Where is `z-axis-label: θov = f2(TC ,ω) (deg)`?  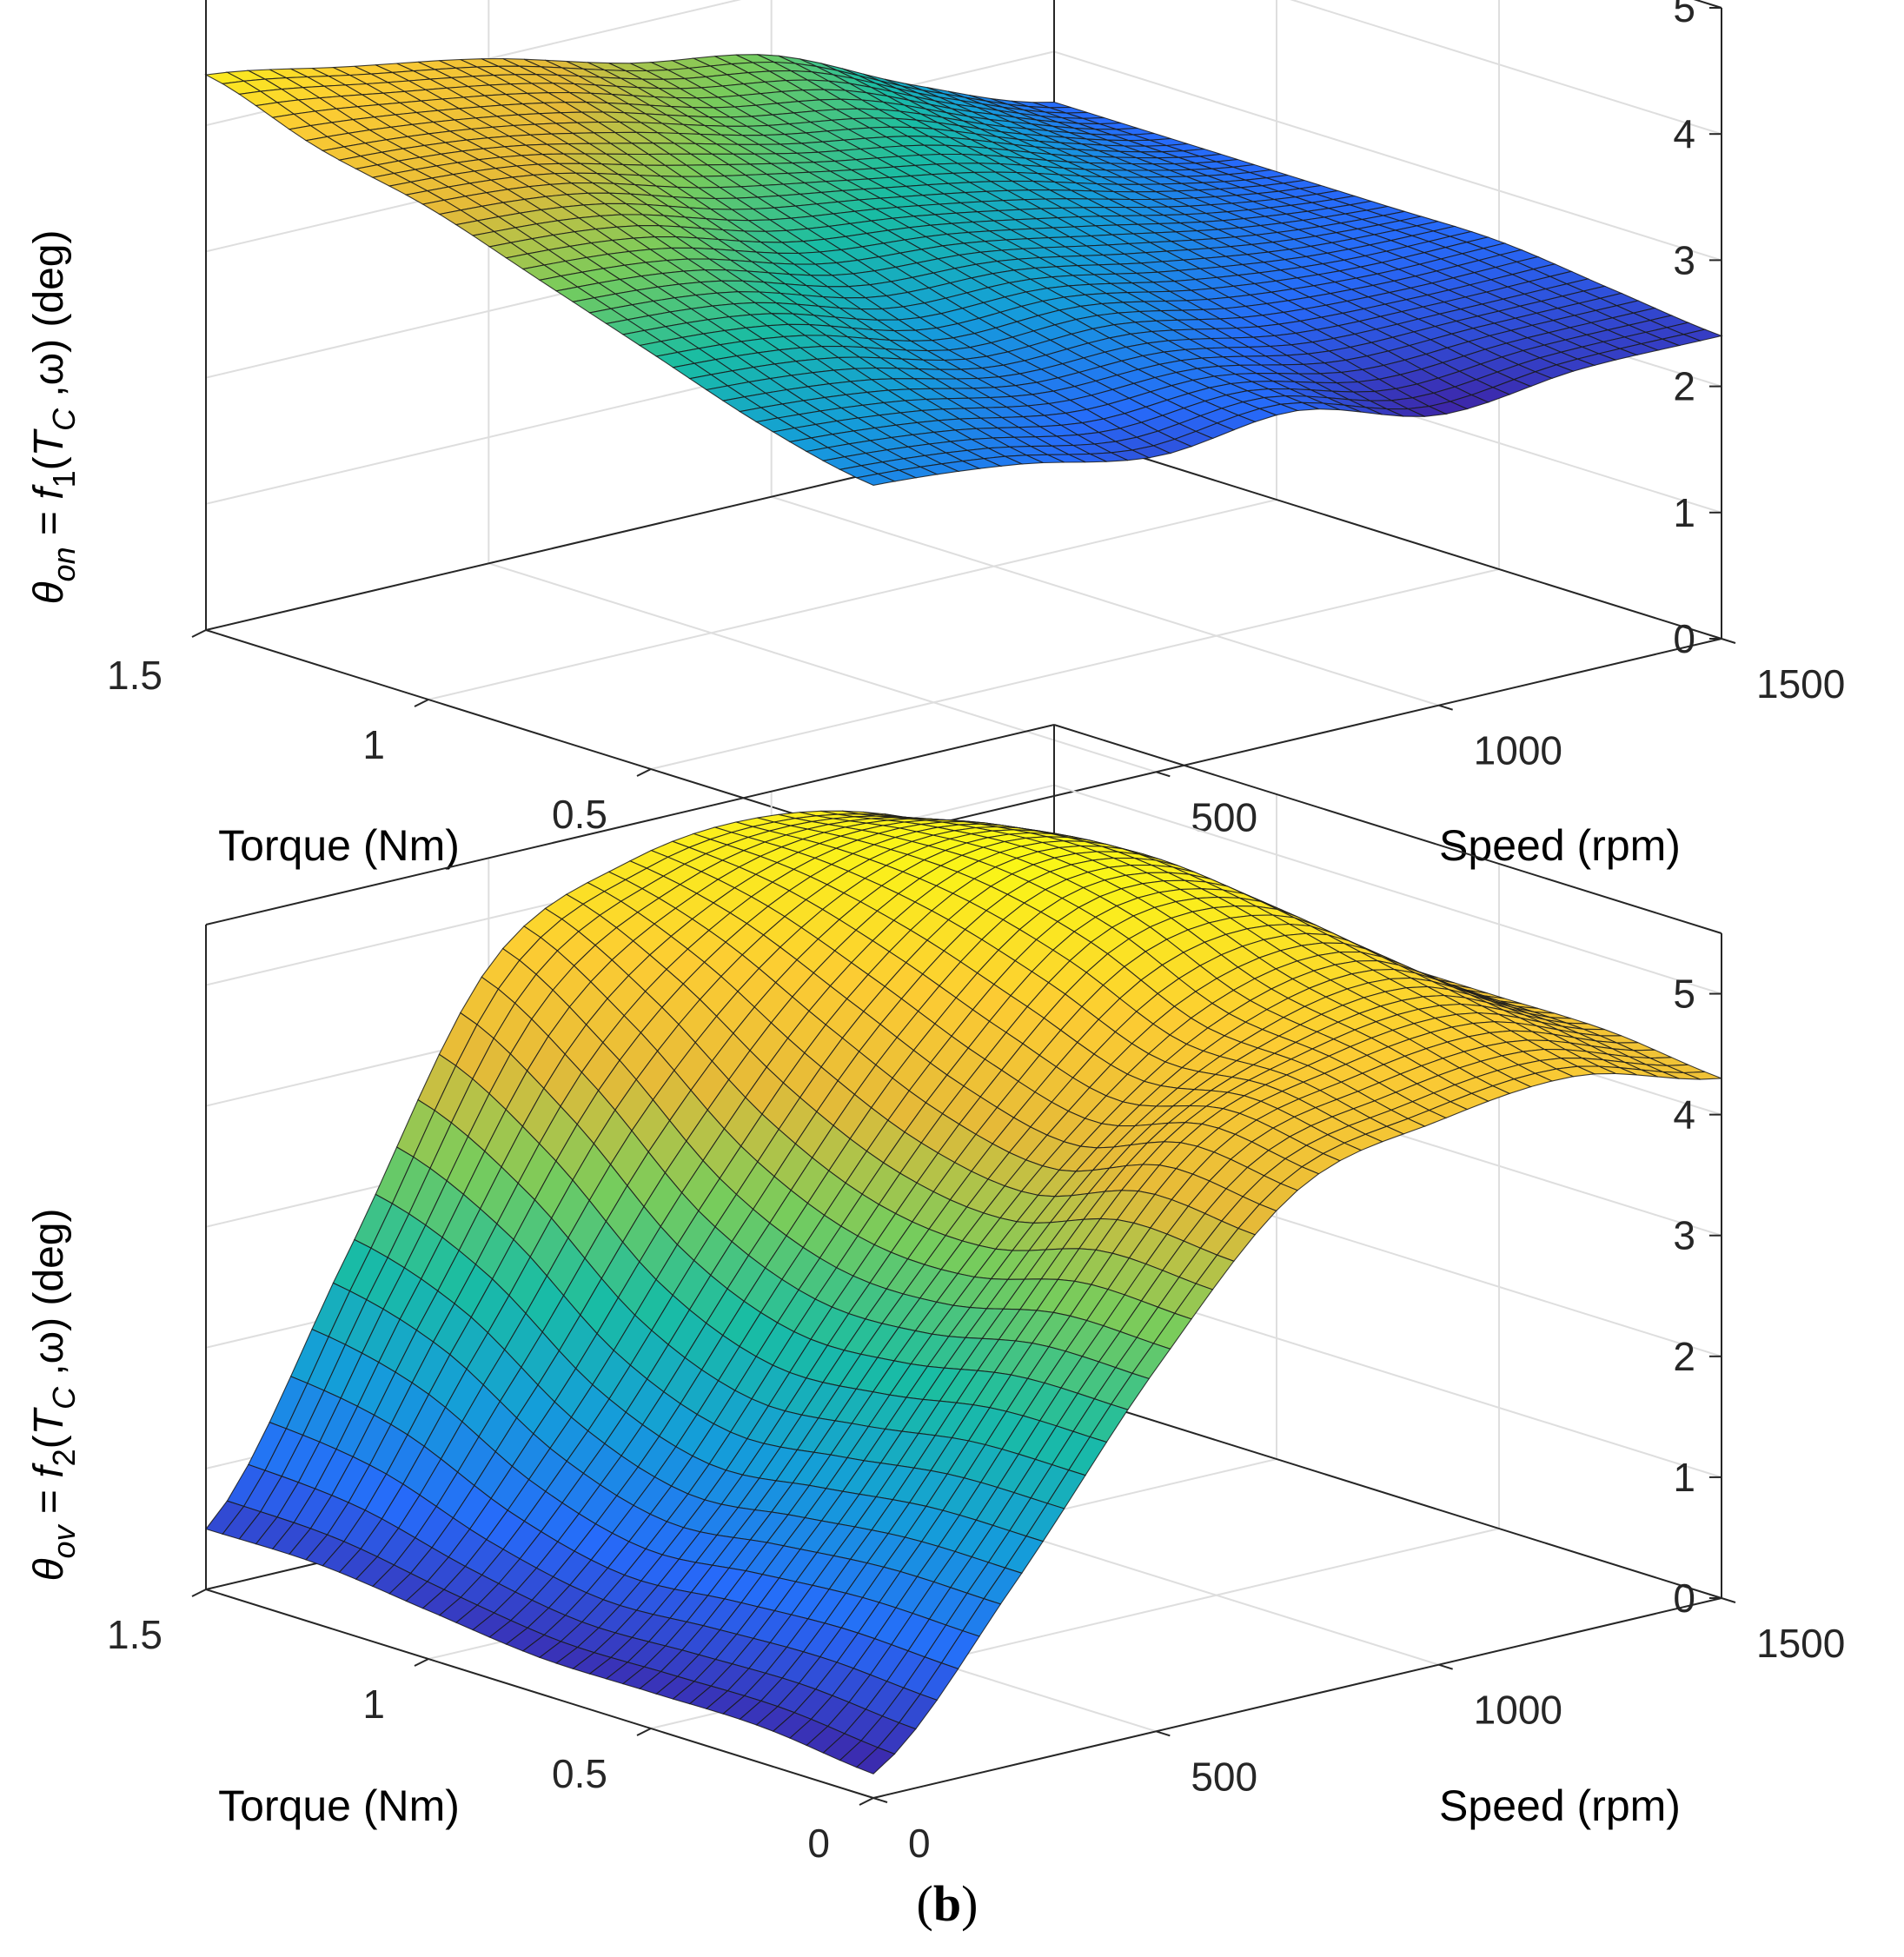
z-axis-label: θov = f2(TC ,ω) (deg) is located at coordinates (54, 1395).